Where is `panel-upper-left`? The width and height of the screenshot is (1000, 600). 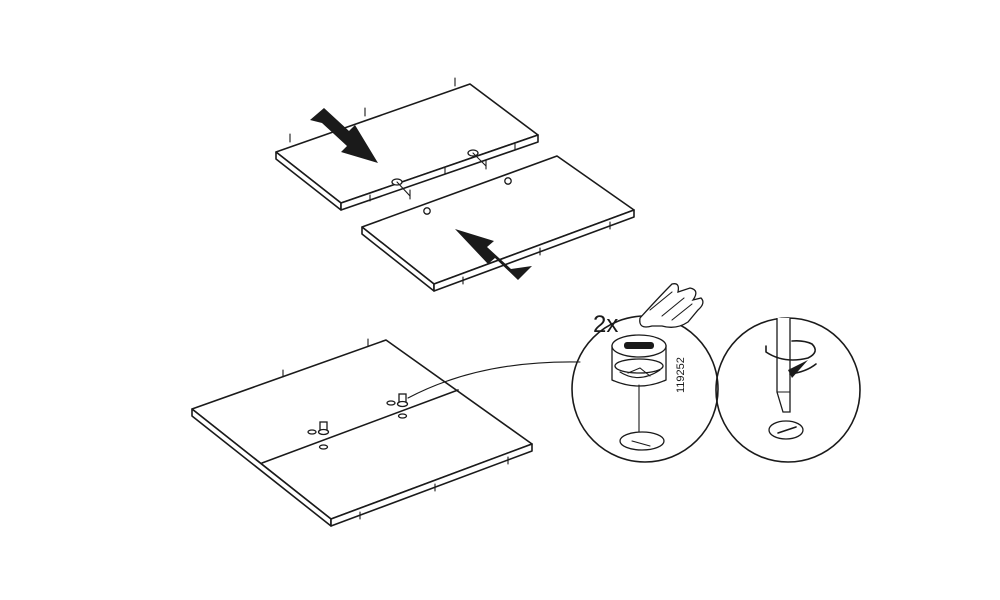 panel-upper-left is located at coordinates (407, 144).